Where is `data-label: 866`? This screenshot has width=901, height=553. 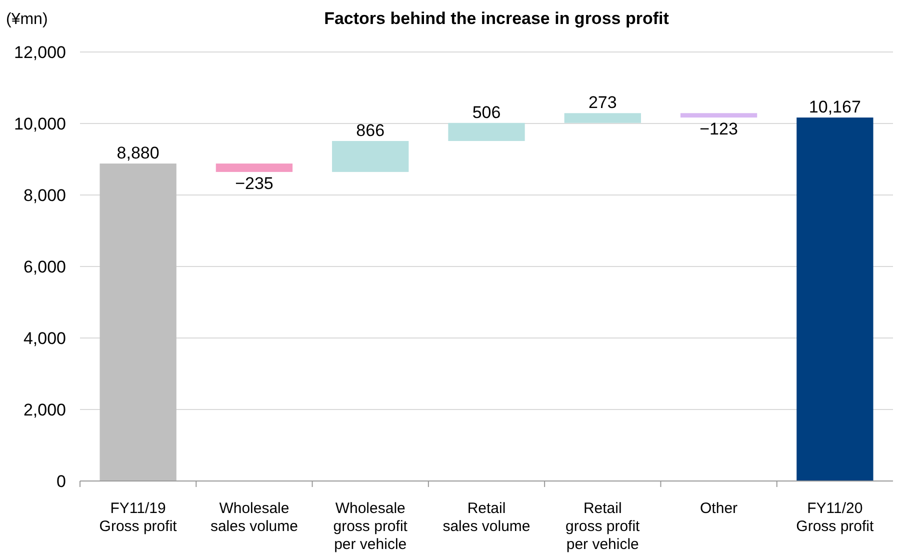
data-label: 866 is located at coordinates (370, 130).